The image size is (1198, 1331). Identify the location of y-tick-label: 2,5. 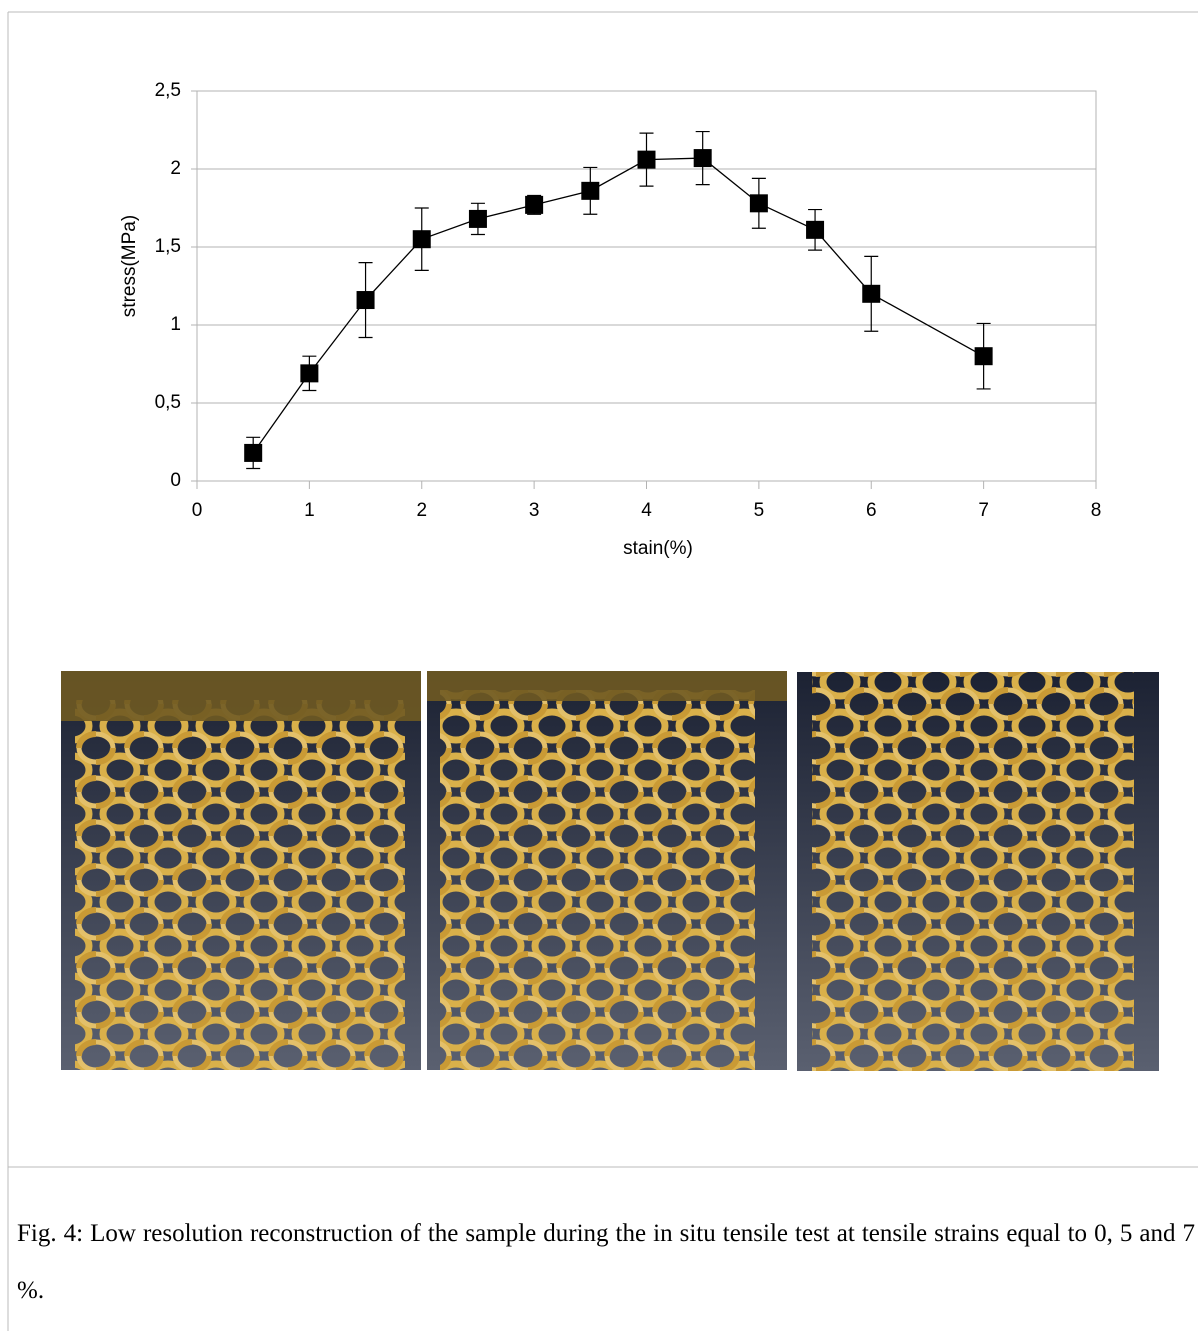
(168, 90).